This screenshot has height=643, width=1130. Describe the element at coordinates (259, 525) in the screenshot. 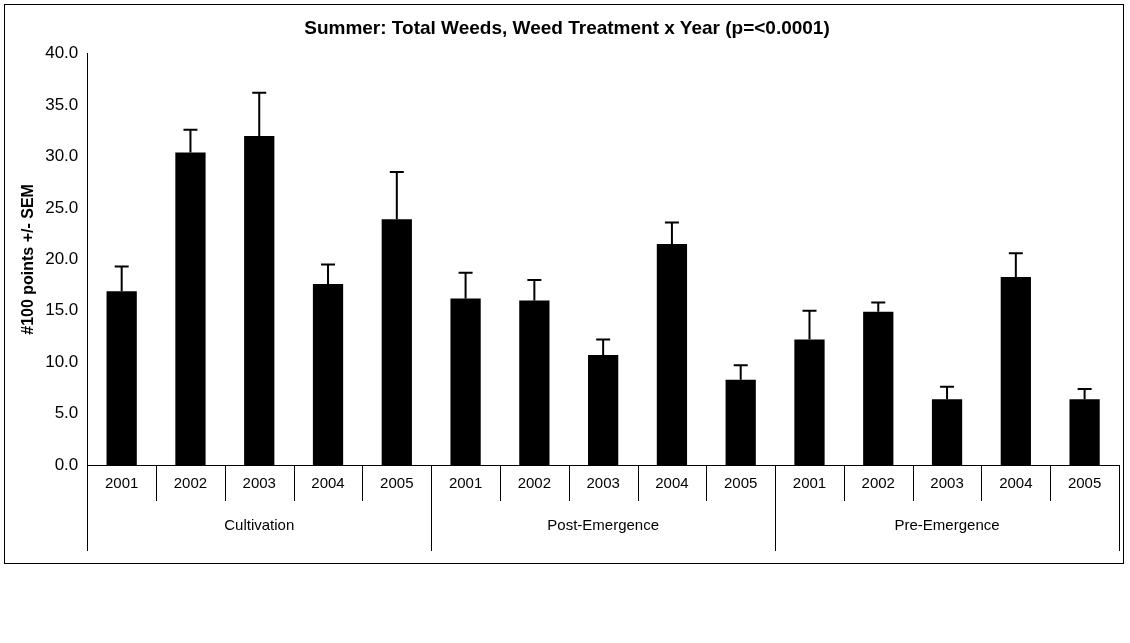

I see `text: Cultivation` at that location.